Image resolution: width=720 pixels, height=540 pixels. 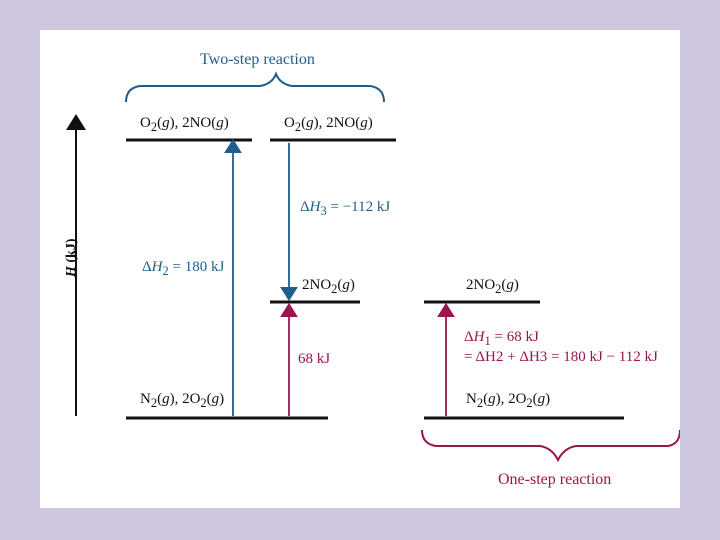 What do you see at coordinates (183, 268) in the screenshot?
I see `dh2-label: ΔH2 = 180 kJ` at bounding box center [183, 268].